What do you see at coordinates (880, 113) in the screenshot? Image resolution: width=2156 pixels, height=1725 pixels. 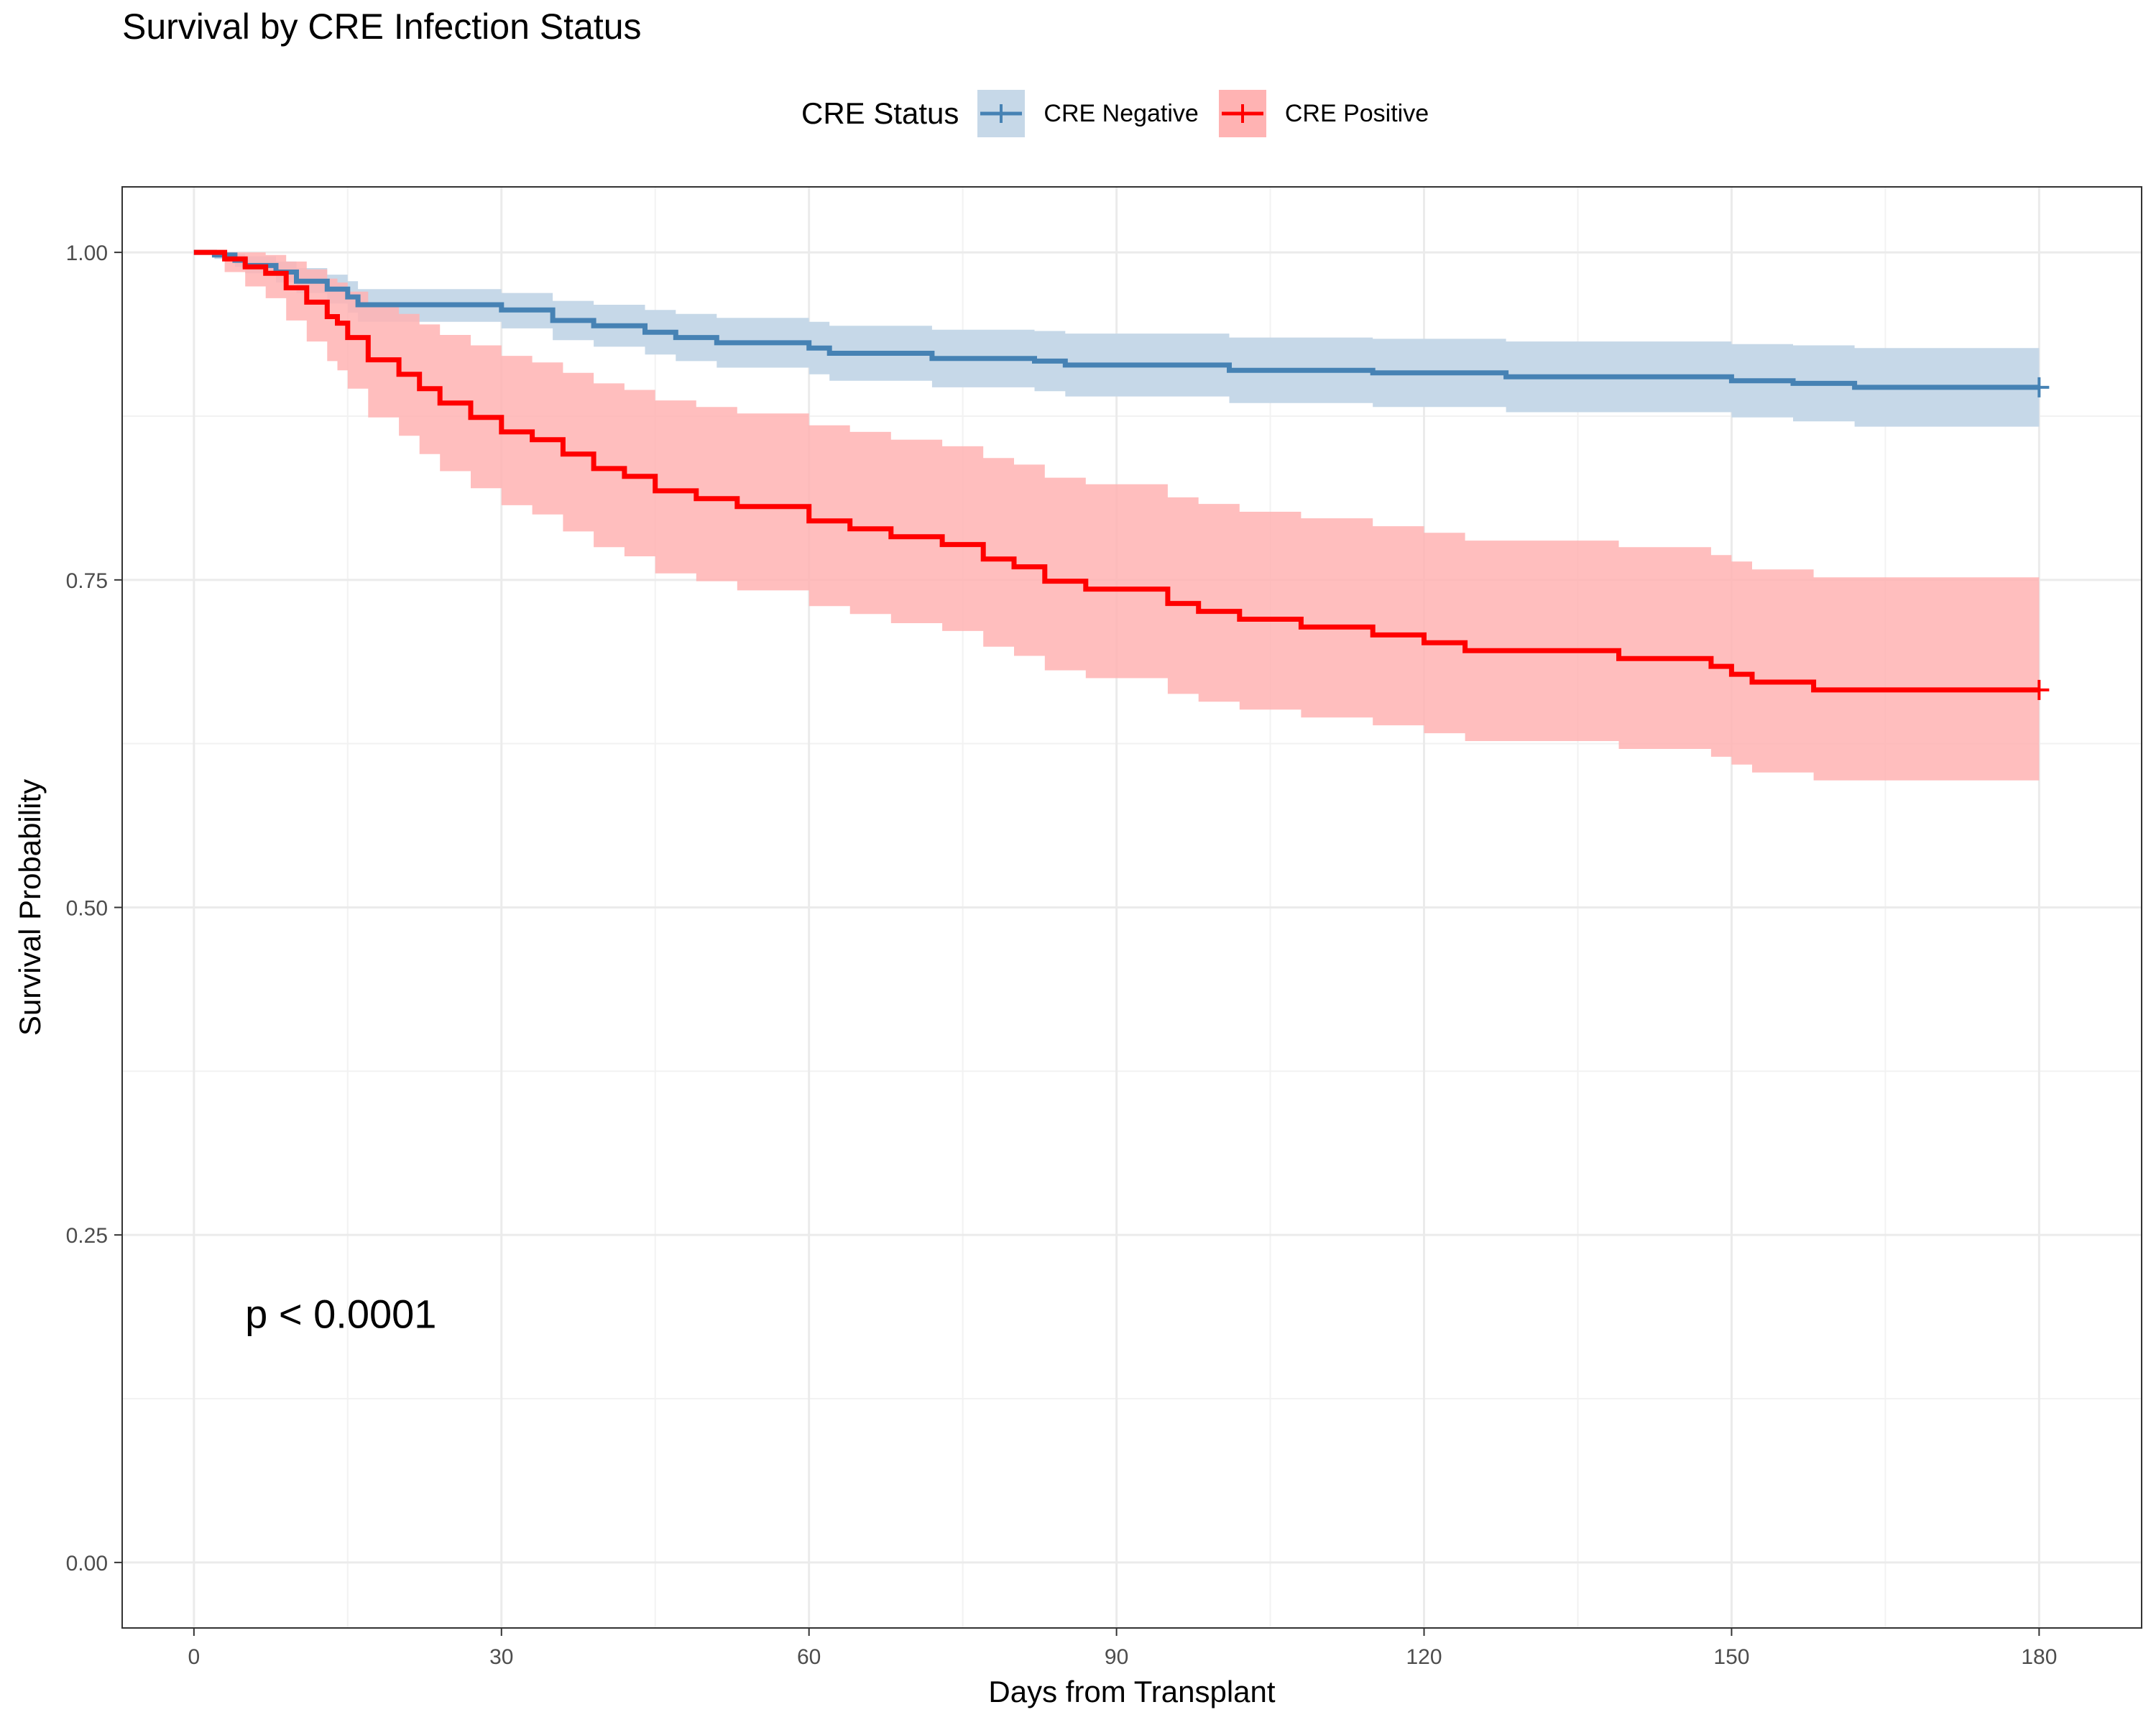 I see `legend-title: CRE Status` at bounding box center [880, 113].